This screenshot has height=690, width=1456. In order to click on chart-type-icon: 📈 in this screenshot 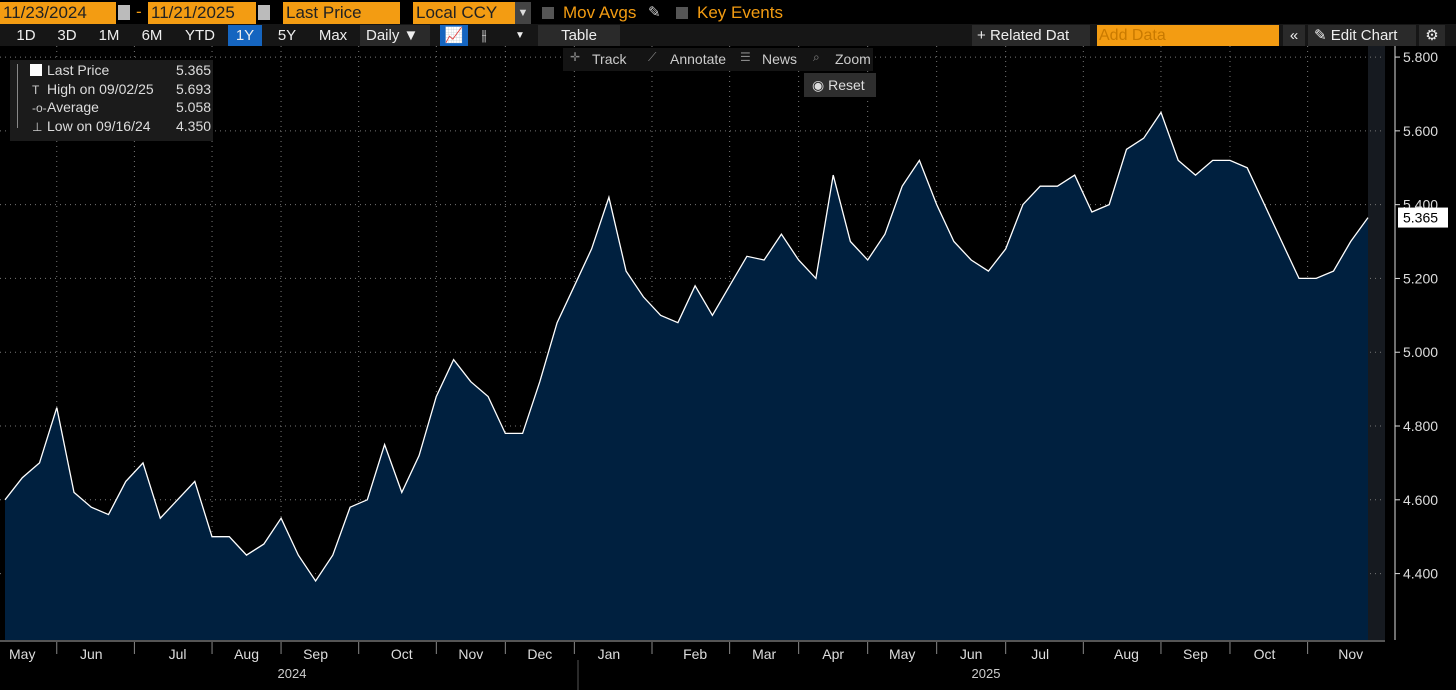, I will do `click(454, 35)`.